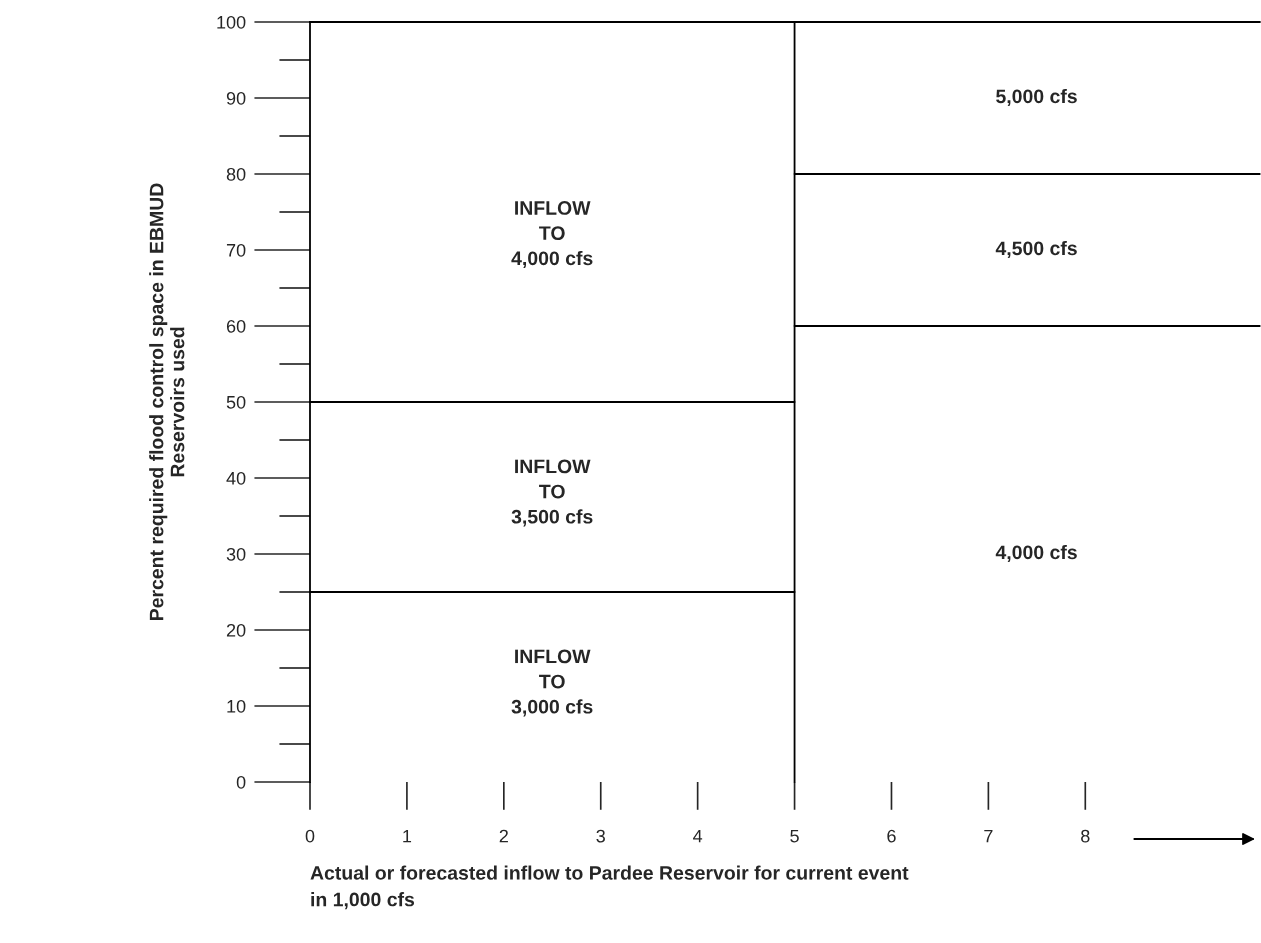 The width and height of the screenshot is (1261, 943). What do you see at coordinates (552, 683) in the screenshot?
I see `annotation: INFLOW TO 3,000 cfs` at bounding box center [552, 683].